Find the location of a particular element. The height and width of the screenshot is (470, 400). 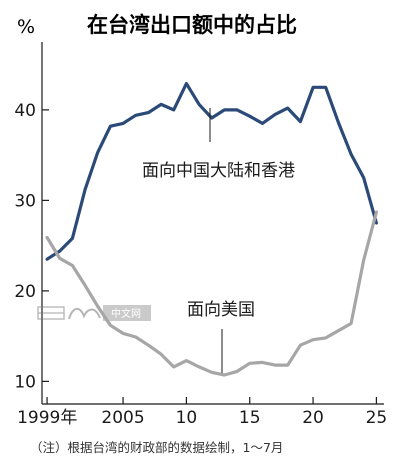

x-tick-label: 10 is located at coordinates (187, 418).